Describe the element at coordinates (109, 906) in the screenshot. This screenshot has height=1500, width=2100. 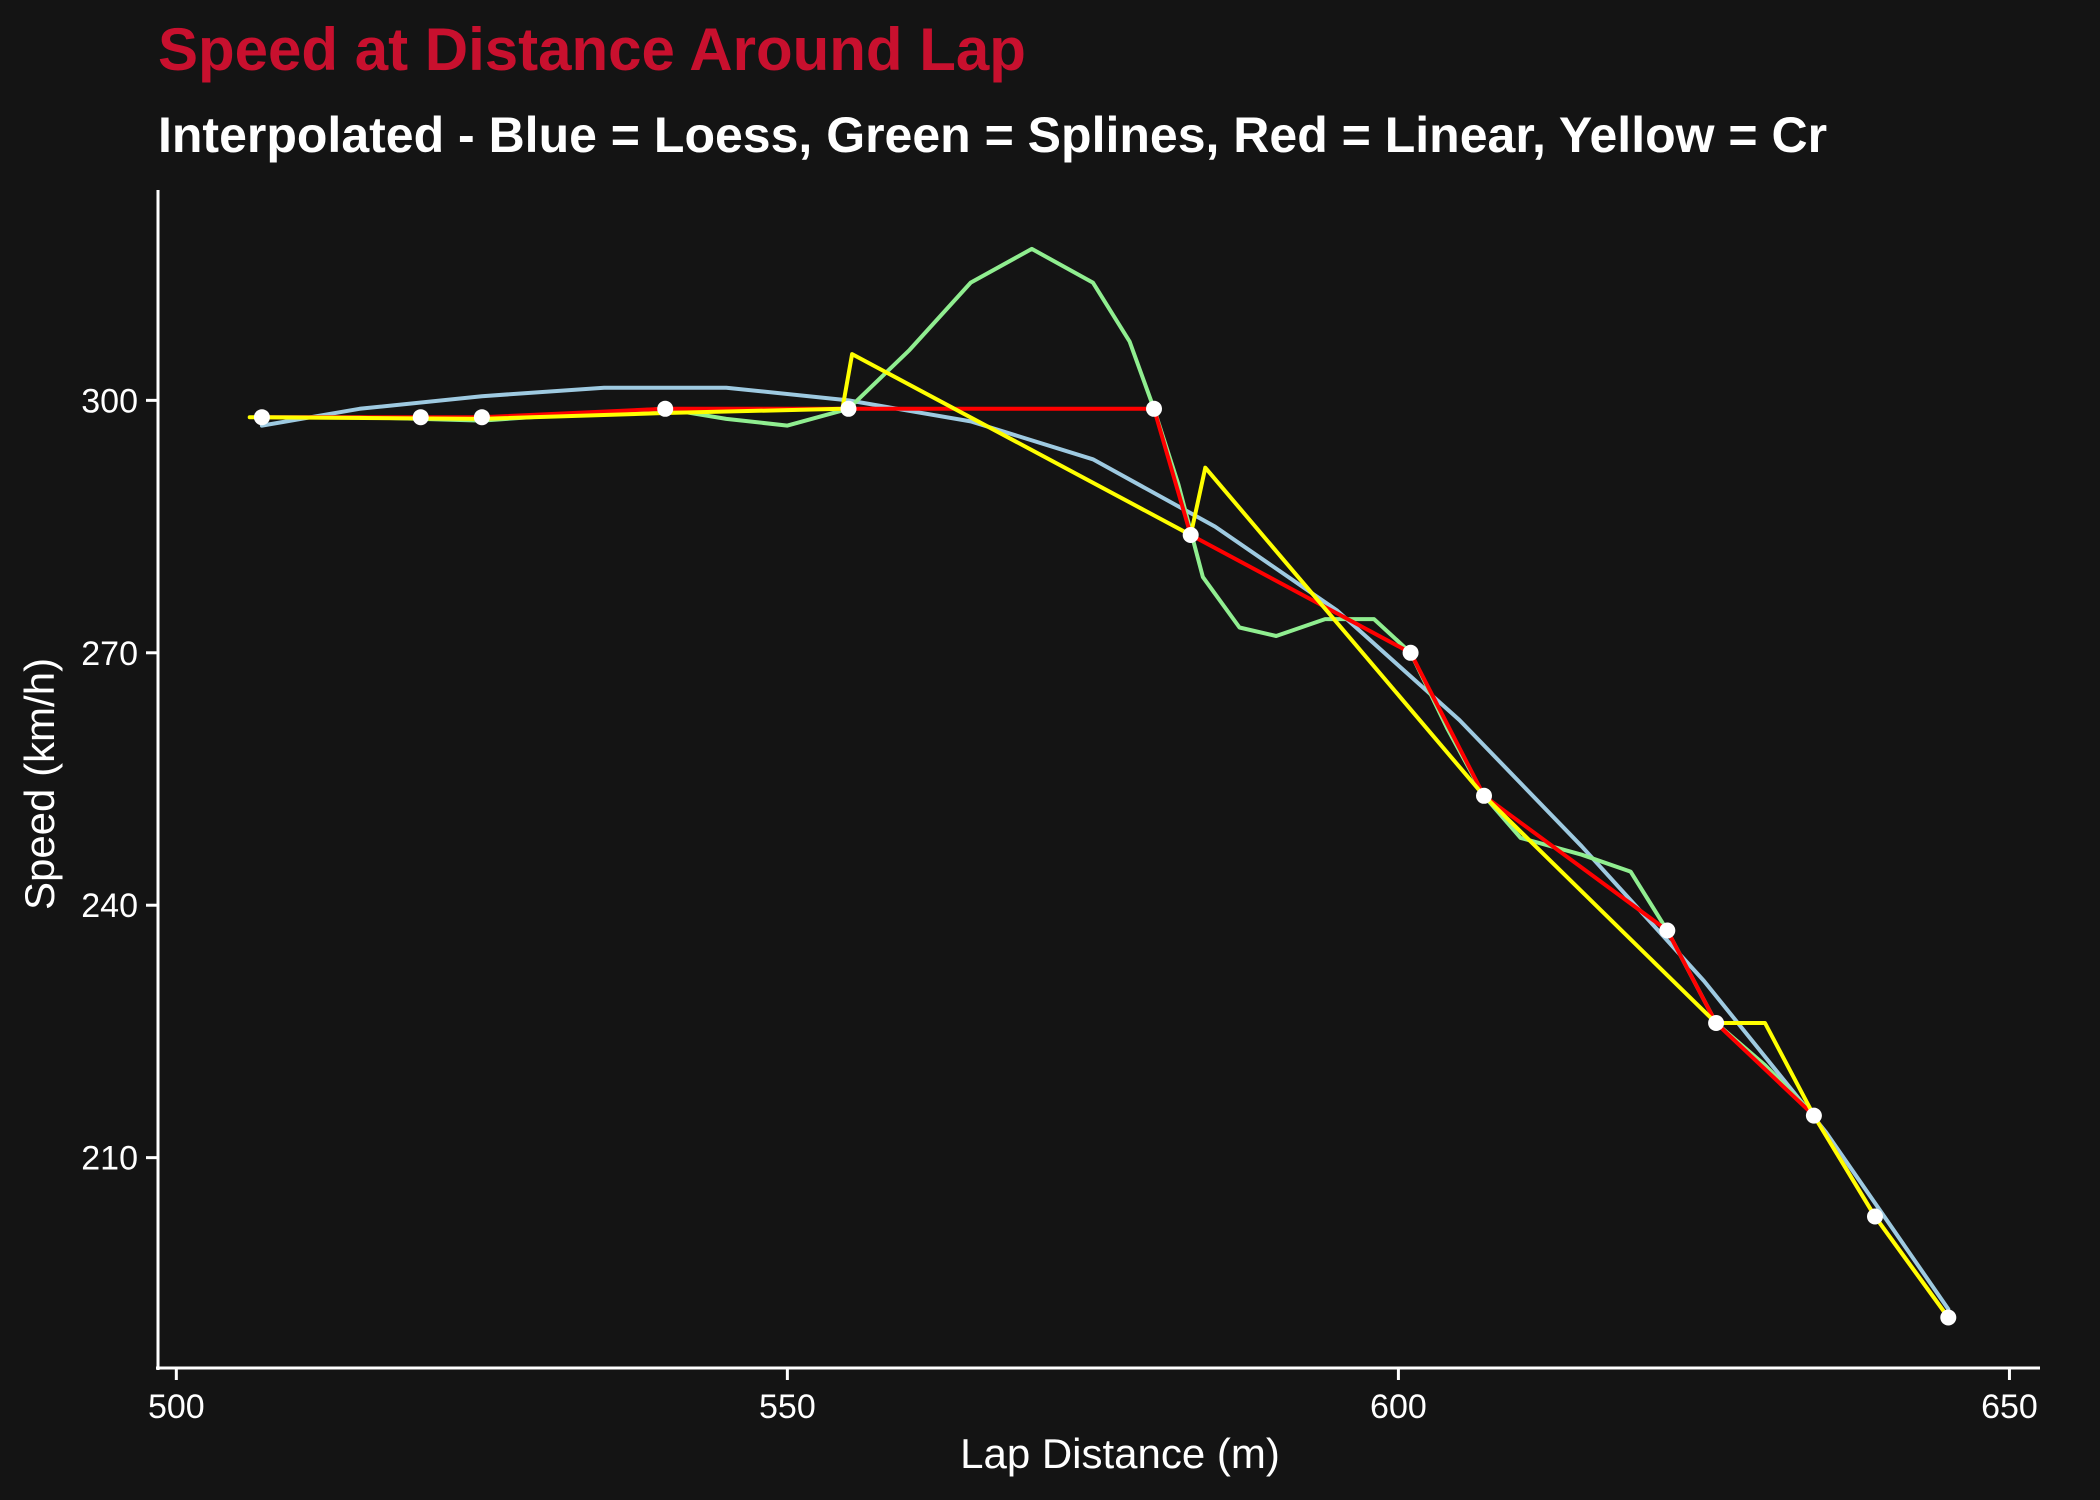
I see `y-tick-label: 240` at that location.